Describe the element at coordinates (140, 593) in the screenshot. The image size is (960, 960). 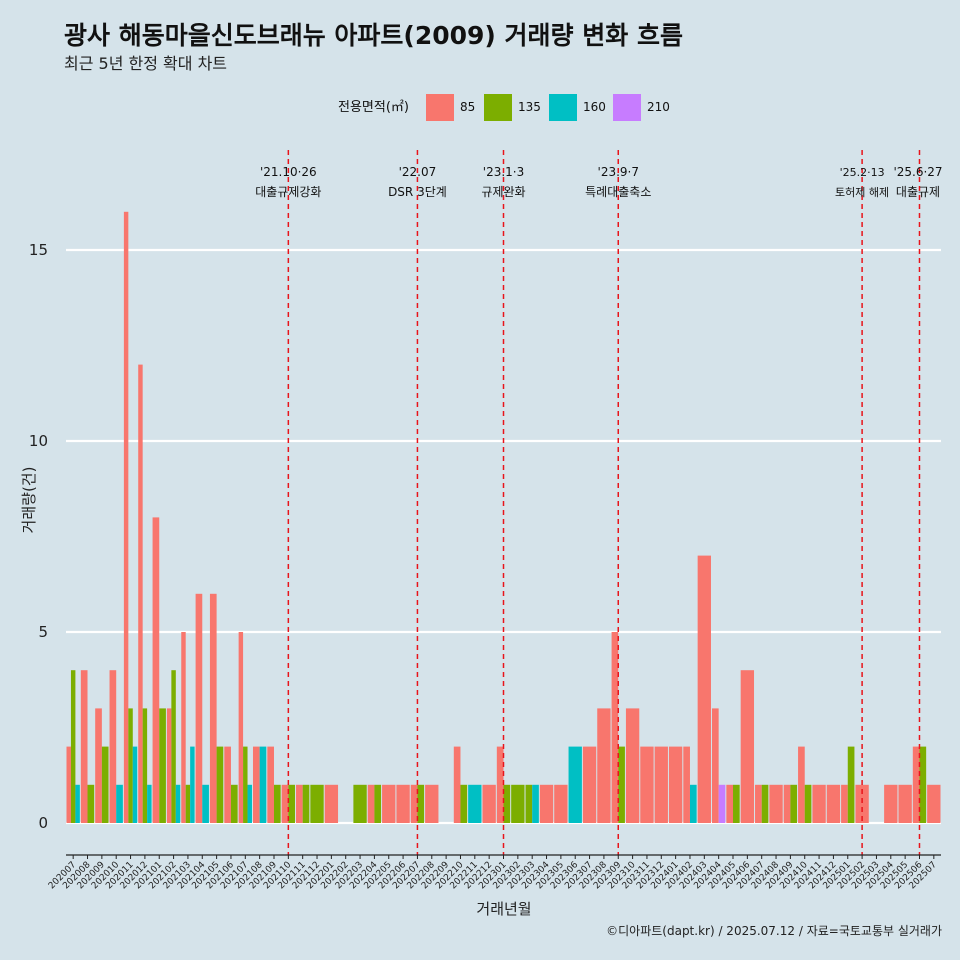
I see `bar: 202012 85: 12` at that location.